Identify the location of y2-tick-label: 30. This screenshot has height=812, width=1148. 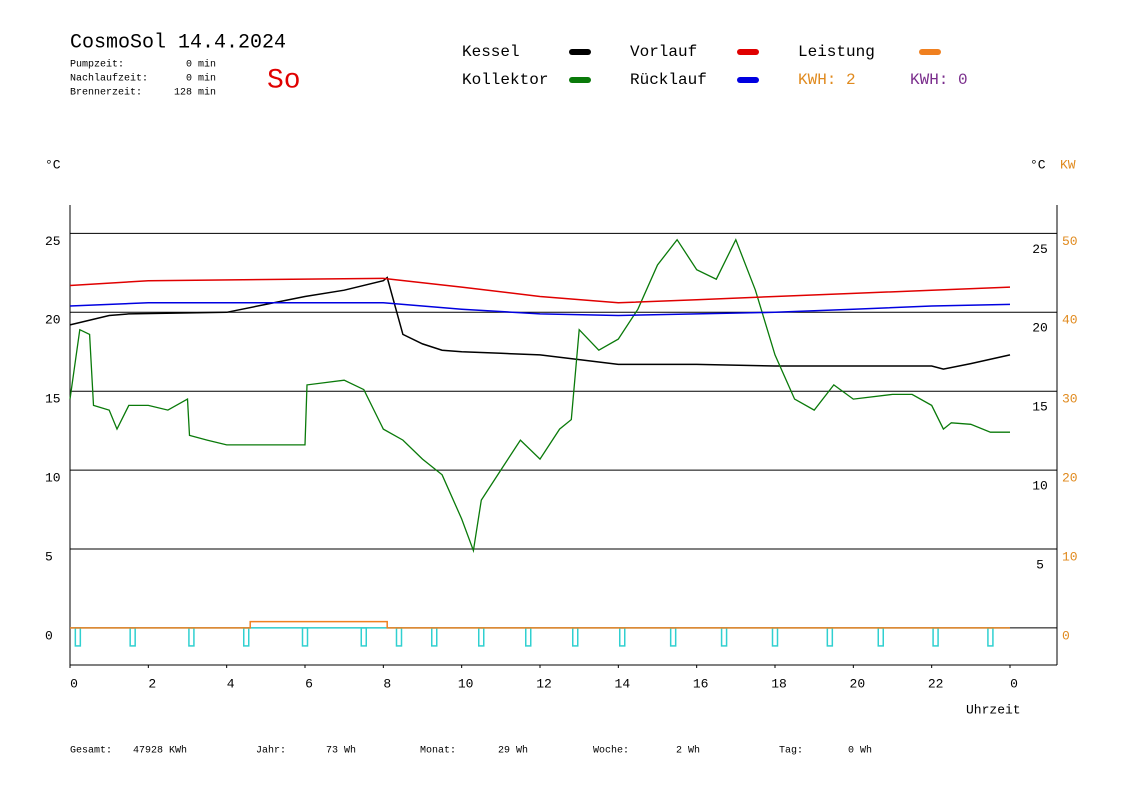
(1070, 399).